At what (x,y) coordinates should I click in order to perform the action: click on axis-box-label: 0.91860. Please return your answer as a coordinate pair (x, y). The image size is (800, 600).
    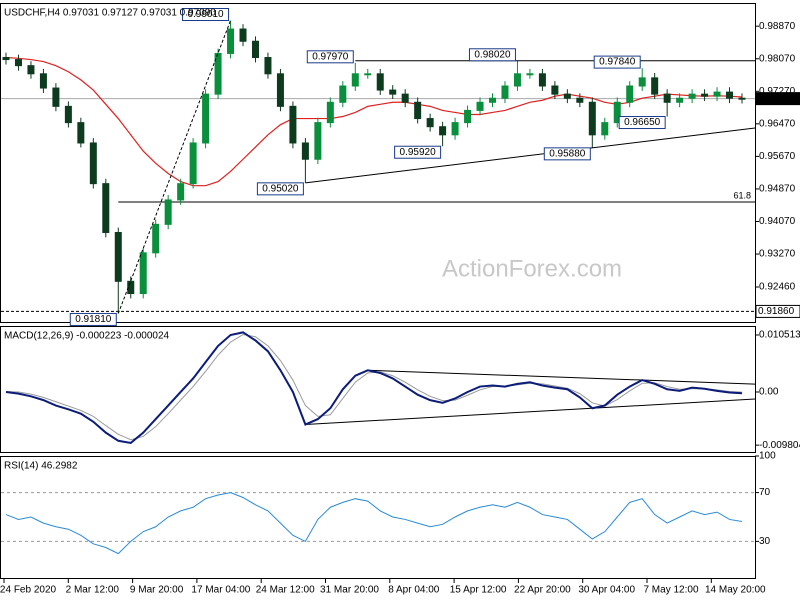
    Looking at the image, I should click on (776, 311).